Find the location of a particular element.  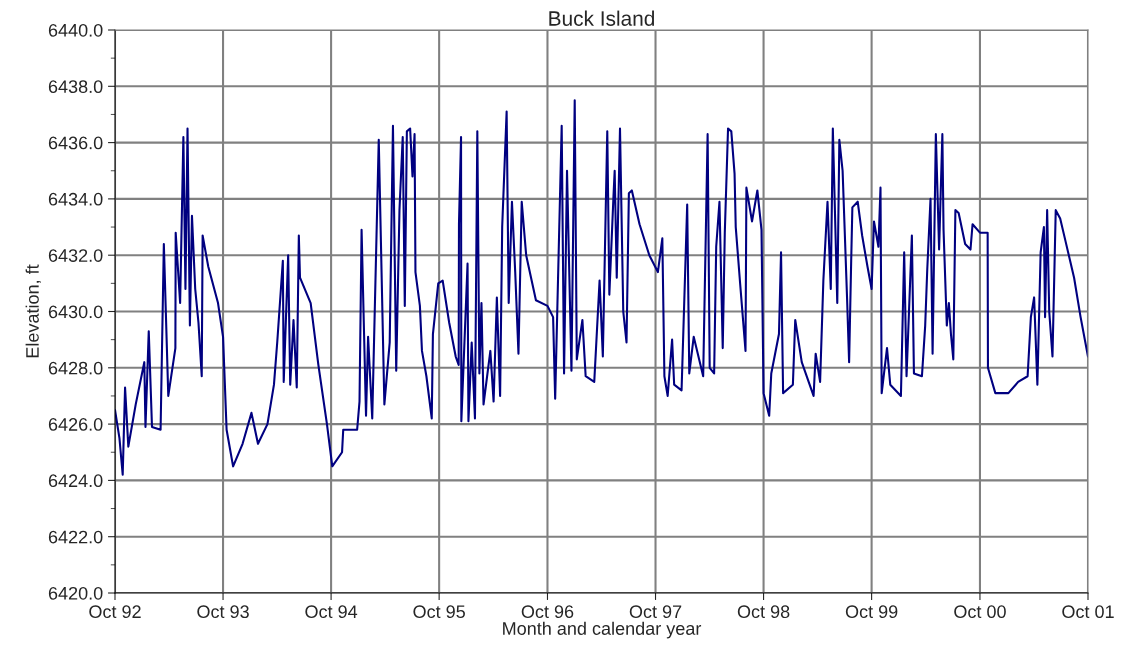

x-tick-label: Oct 01 is located at coordinates (1088, 612).